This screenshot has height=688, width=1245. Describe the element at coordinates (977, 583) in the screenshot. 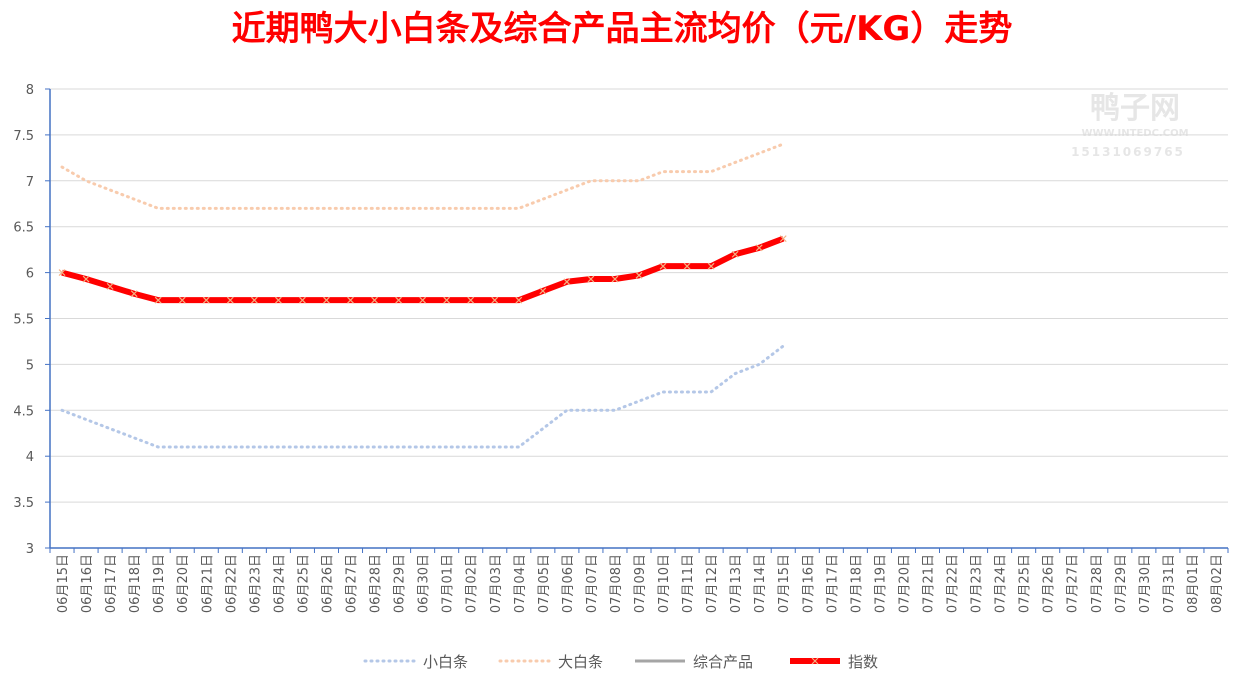

I see `x-tick-label: 07月23日` at that location.